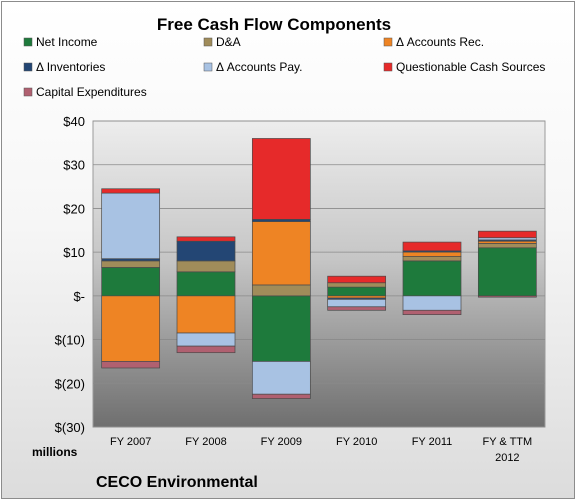  What do you see at coordinates (388, 67) in the screenshot?
I see `legend-swatch-questionable-cash-sources` at bounding box center [388, 67].